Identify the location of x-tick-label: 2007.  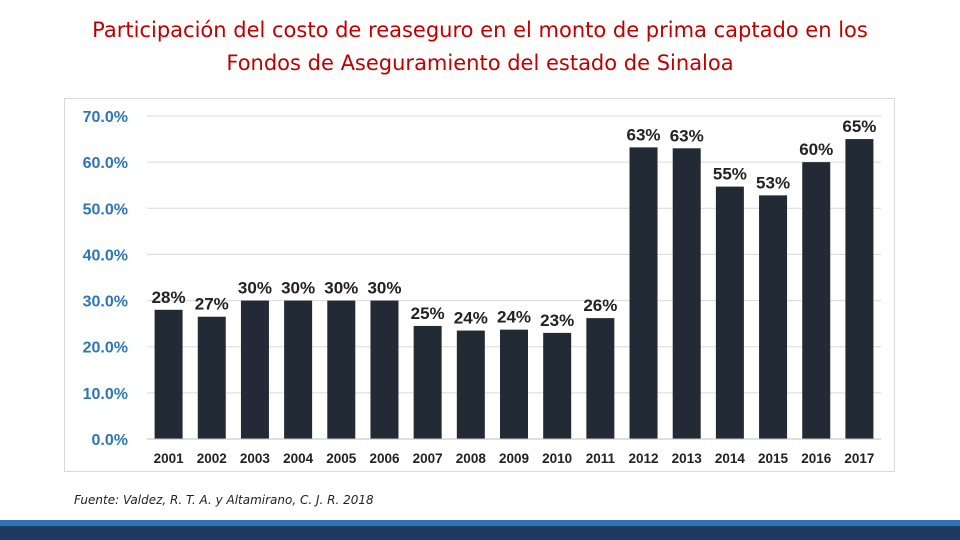
(428, 458).